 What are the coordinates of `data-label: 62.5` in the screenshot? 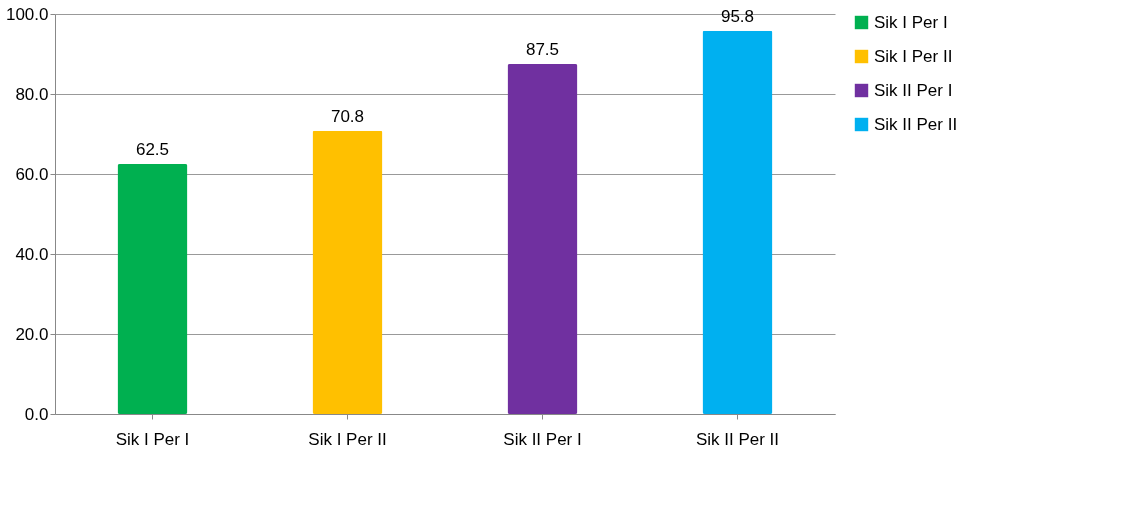 It's located at (152, 149).